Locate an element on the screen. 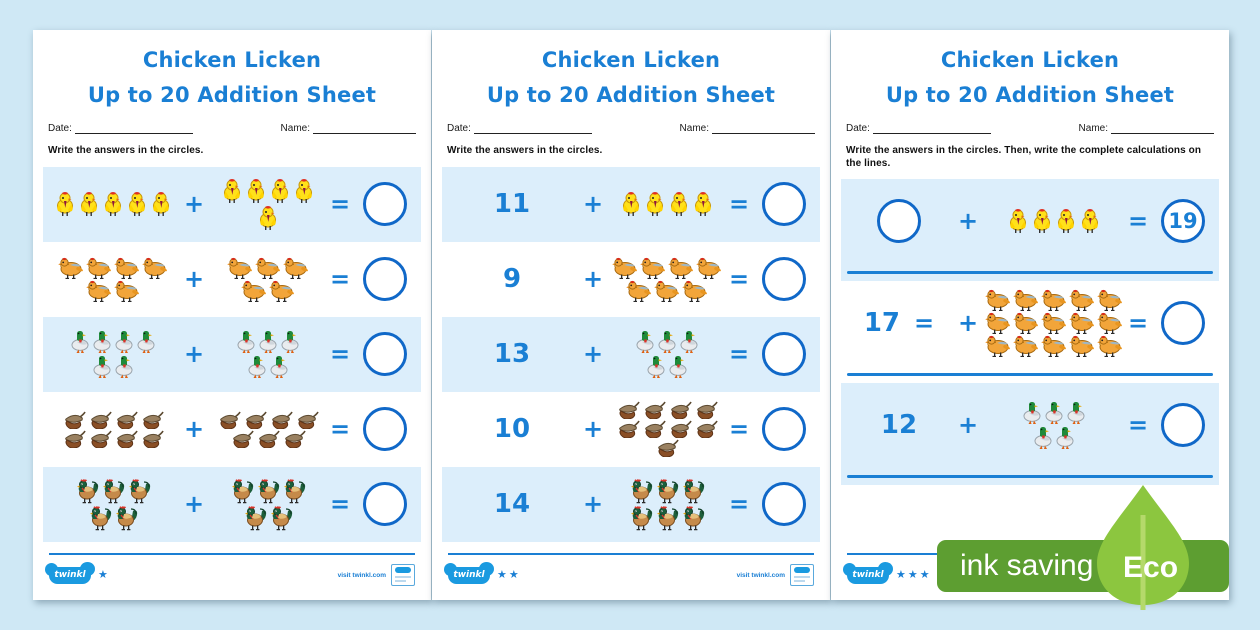  page-title-line-1: Chicken Licken is located at coordinates (232, 60).